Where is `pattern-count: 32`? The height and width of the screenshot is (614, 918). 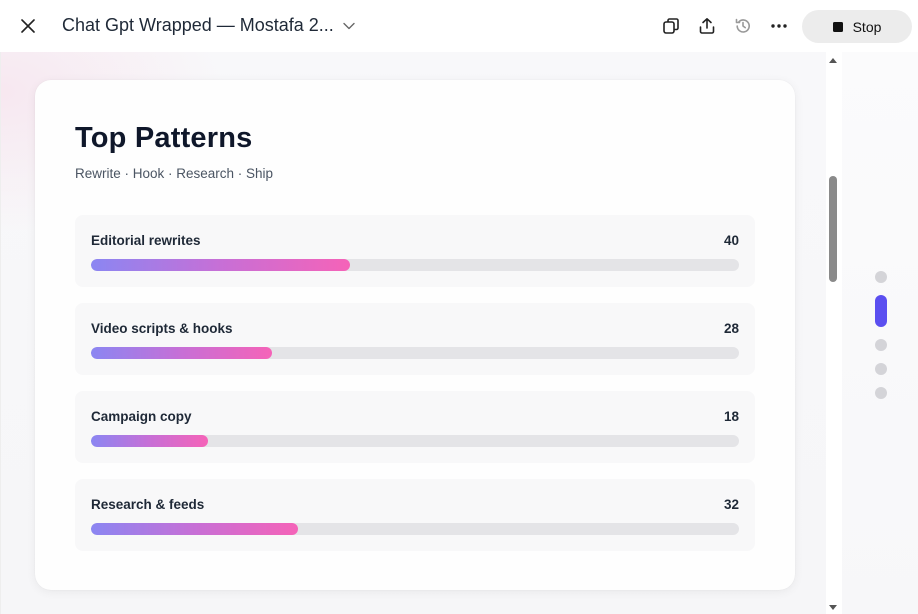
pattern-count: 32 is located at coordinates (731, 504).